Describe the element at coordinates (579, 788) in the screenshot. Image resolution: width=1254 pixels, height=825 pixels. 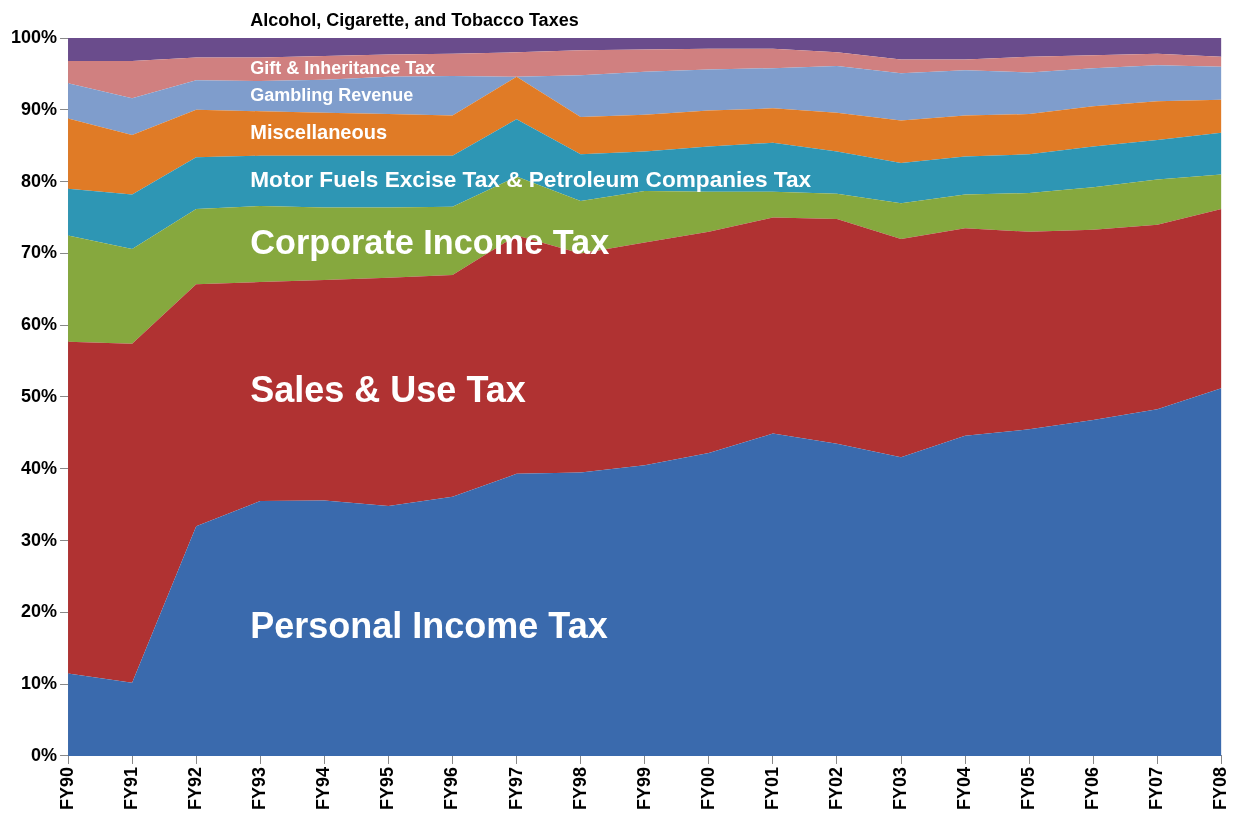
I see `x-tick-label: FY98` at that location.